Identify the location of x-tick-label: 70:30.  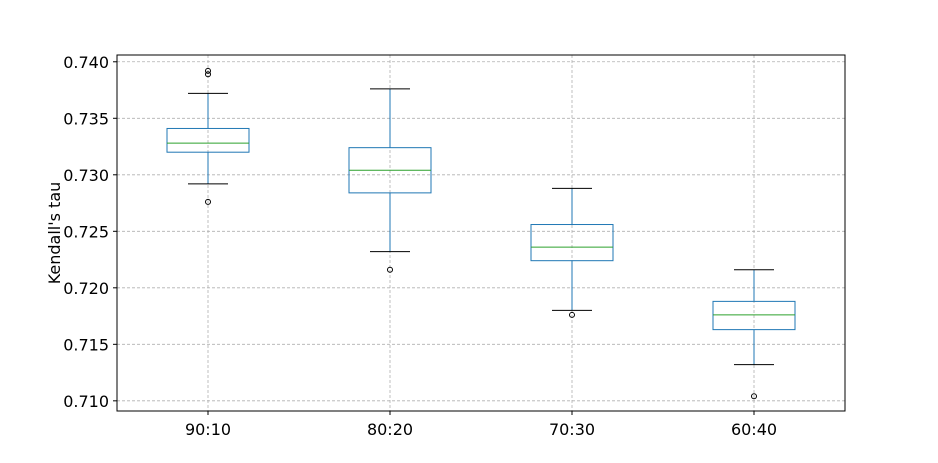
(572, 429).